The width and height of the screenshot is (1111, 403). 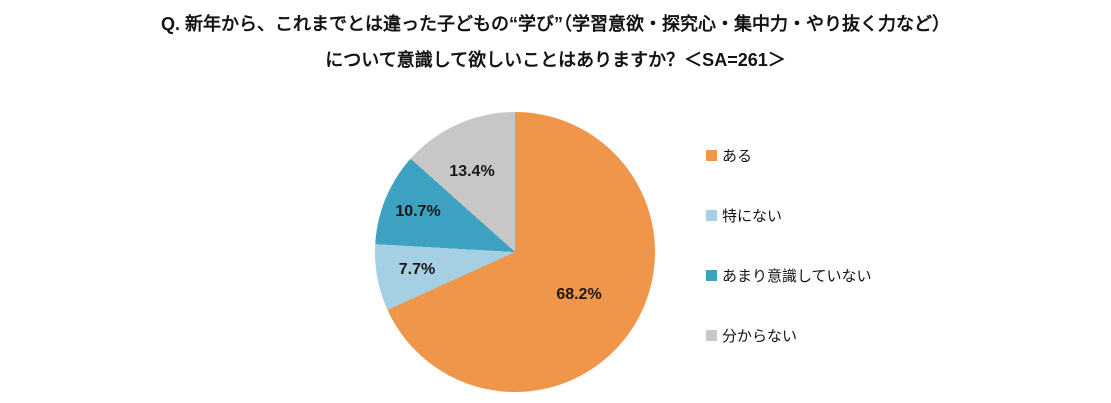 I want to click on legend-item-amari: あまり意識していない, so click(x=789, y=275).